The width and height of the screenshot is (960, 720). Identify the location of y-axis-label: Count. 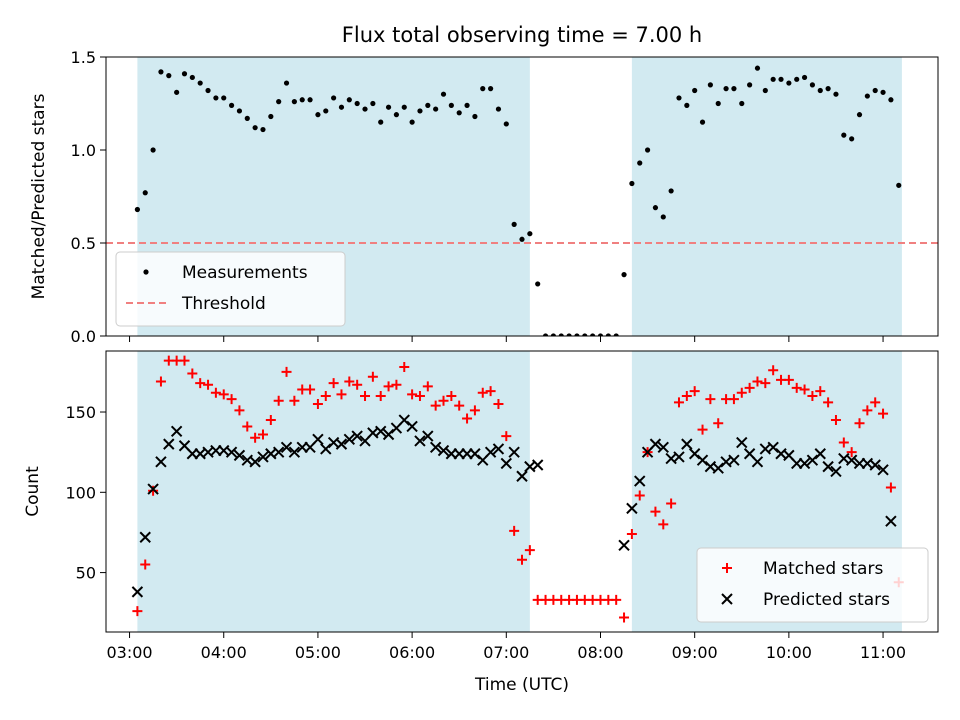
(33, 491).